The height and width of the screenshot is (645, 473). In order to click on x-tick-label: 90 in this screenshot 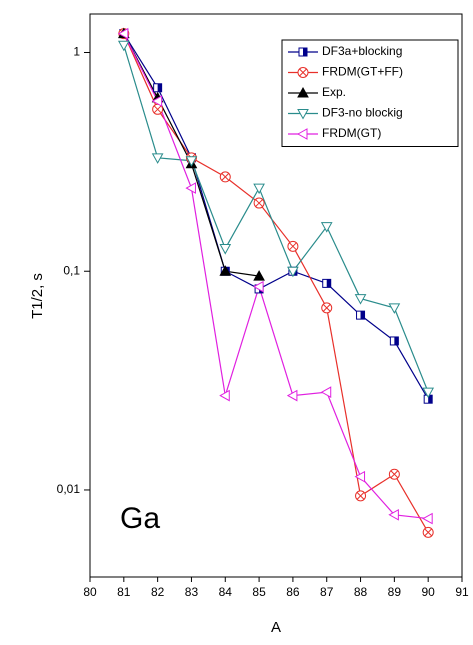, I will do `click(429, 592)`.